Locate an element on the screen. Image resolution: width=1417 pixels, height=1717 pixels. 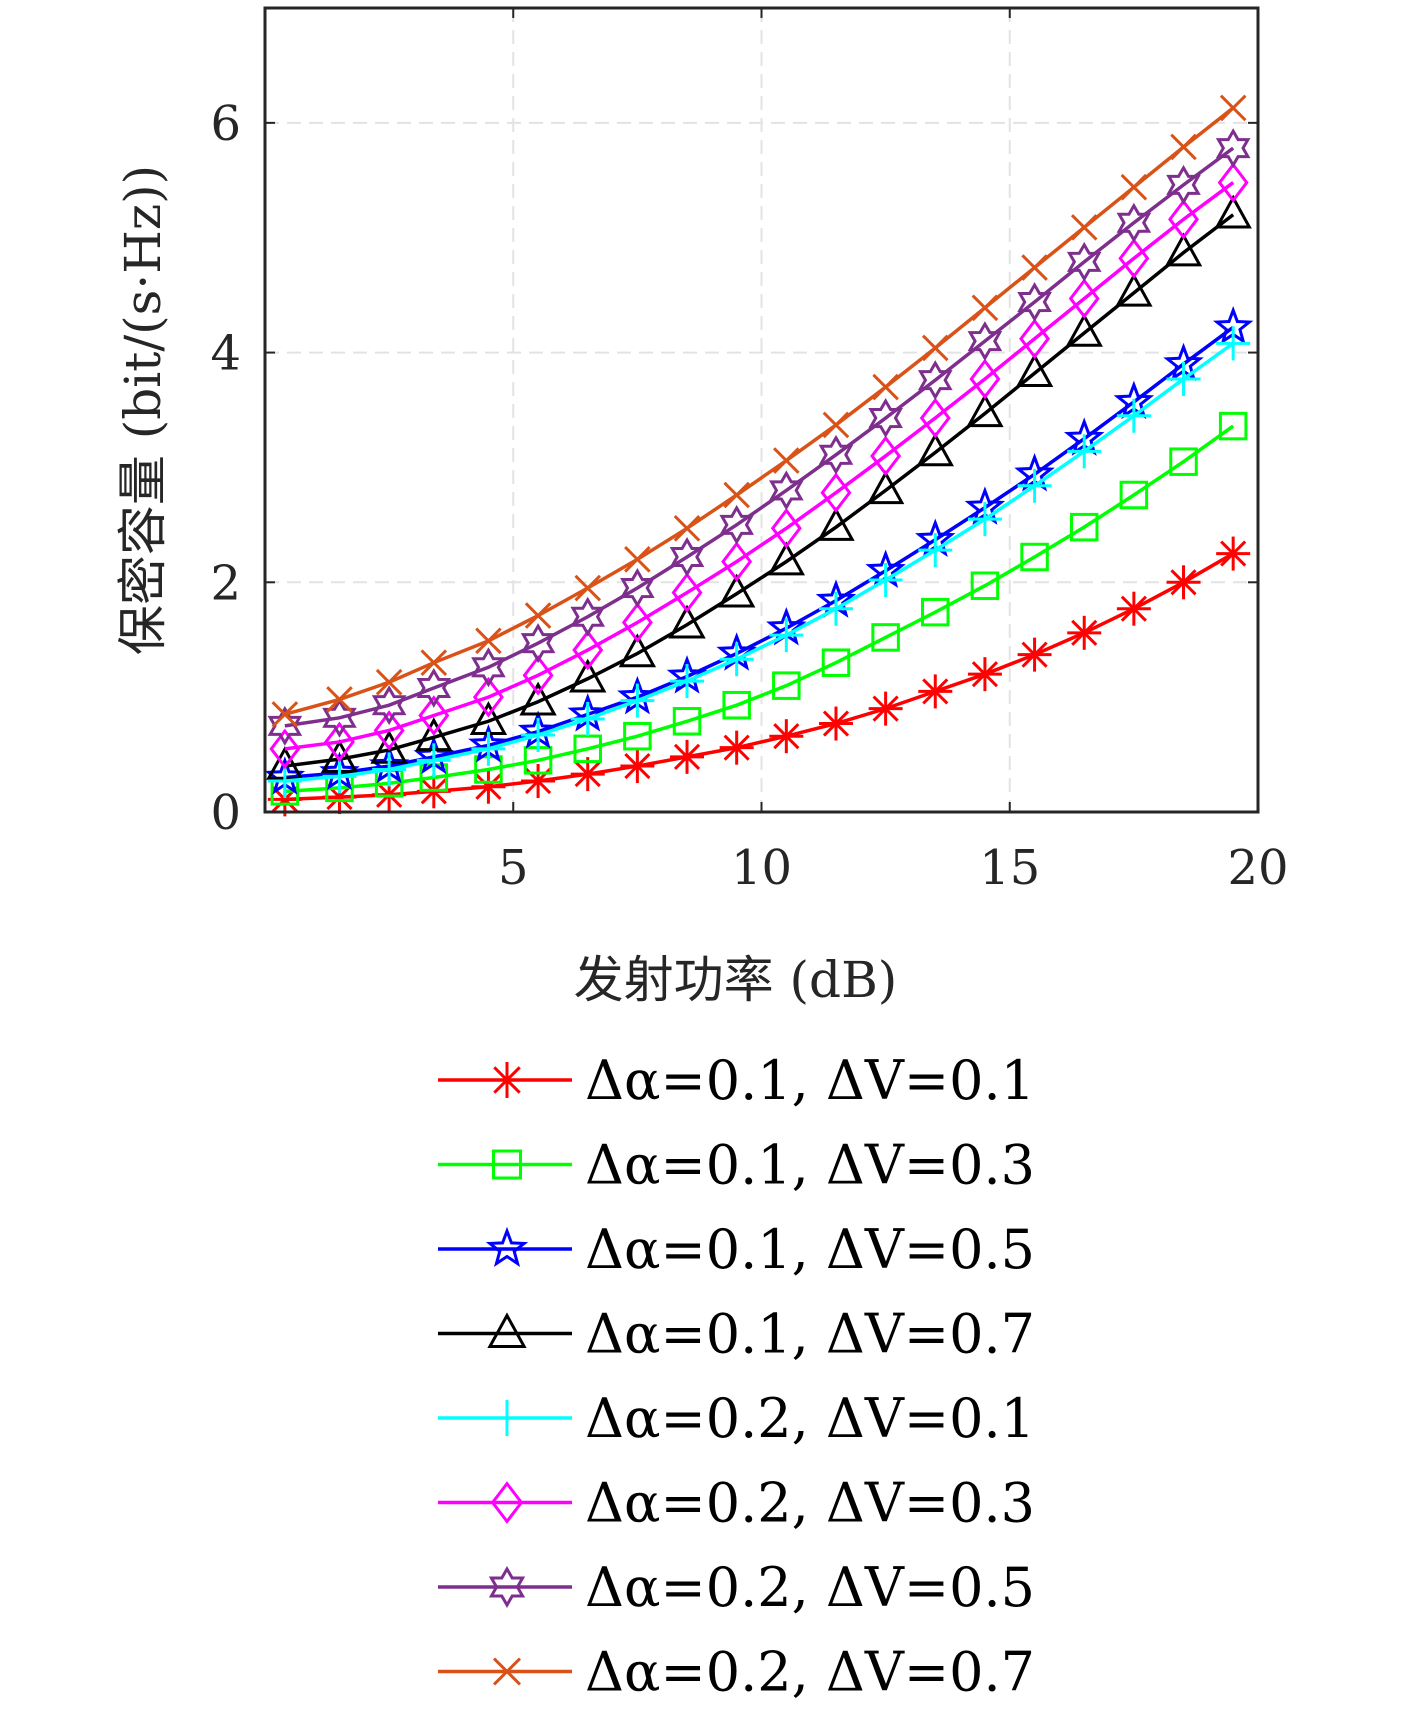
legend-label: Δα=0.2, ΔV=0.1 is located at coordinates (810, 1418).